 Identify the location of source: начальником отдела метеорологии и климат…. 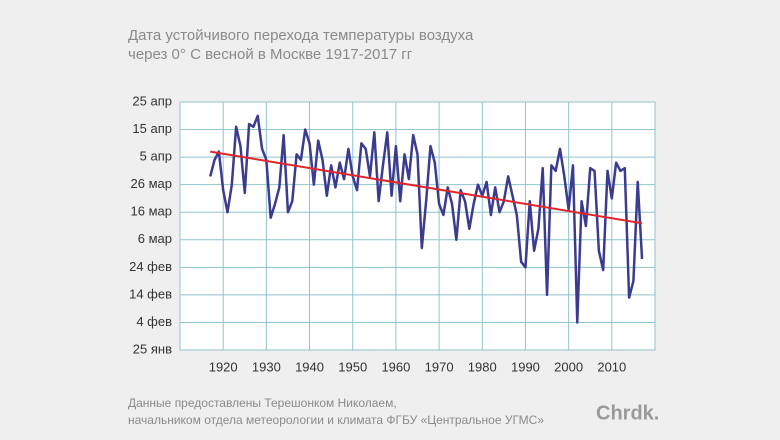
(336, 420).